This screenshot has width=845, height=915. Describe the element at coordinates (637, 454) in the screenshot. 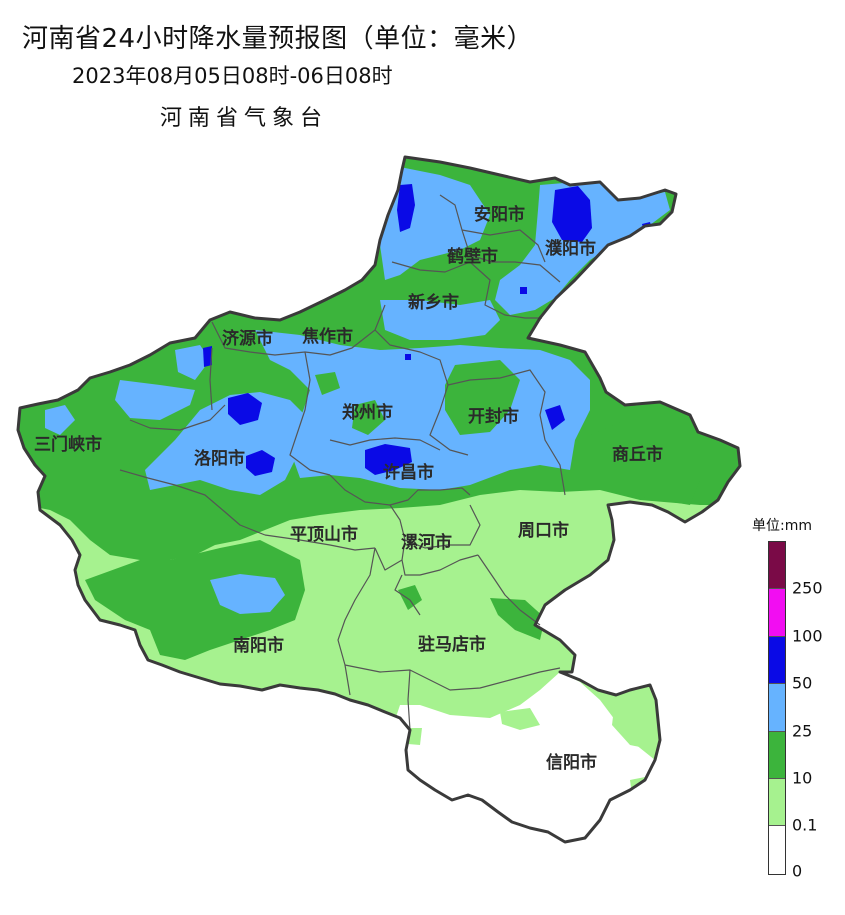

I see `city-label-shangqiu: 商丘市` at that location.